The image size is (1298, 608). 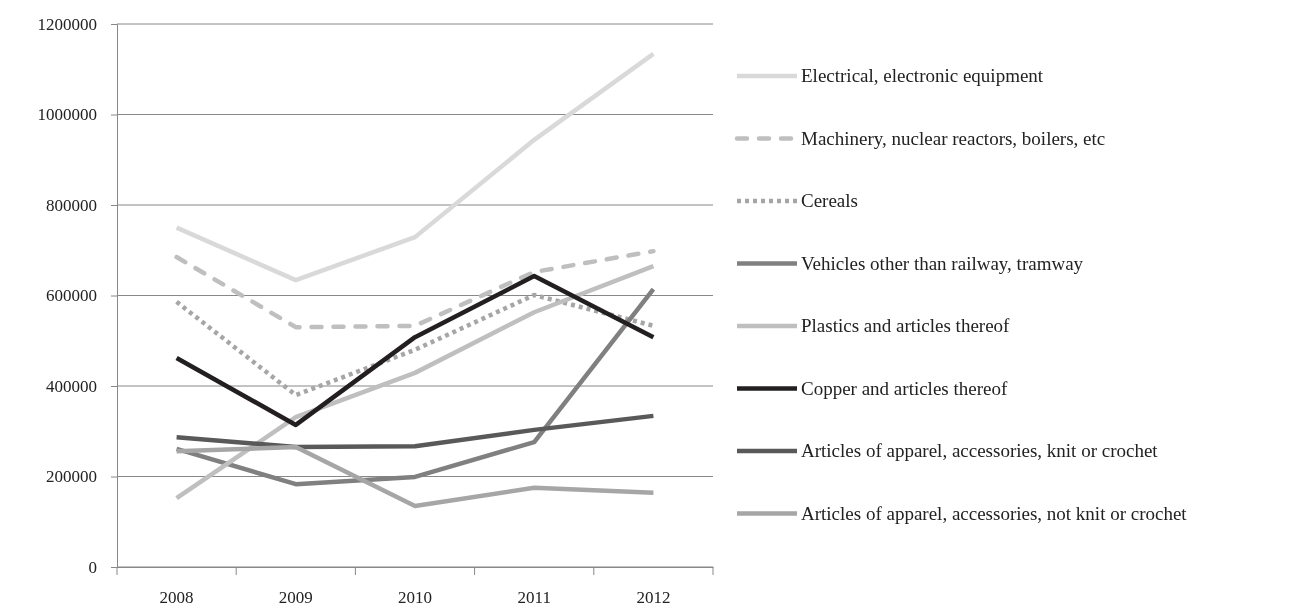 What do you see at coordinates (176, 598) in the screenshot?
I see `x-tick-label: 2008` at bounding box center [176, 598].